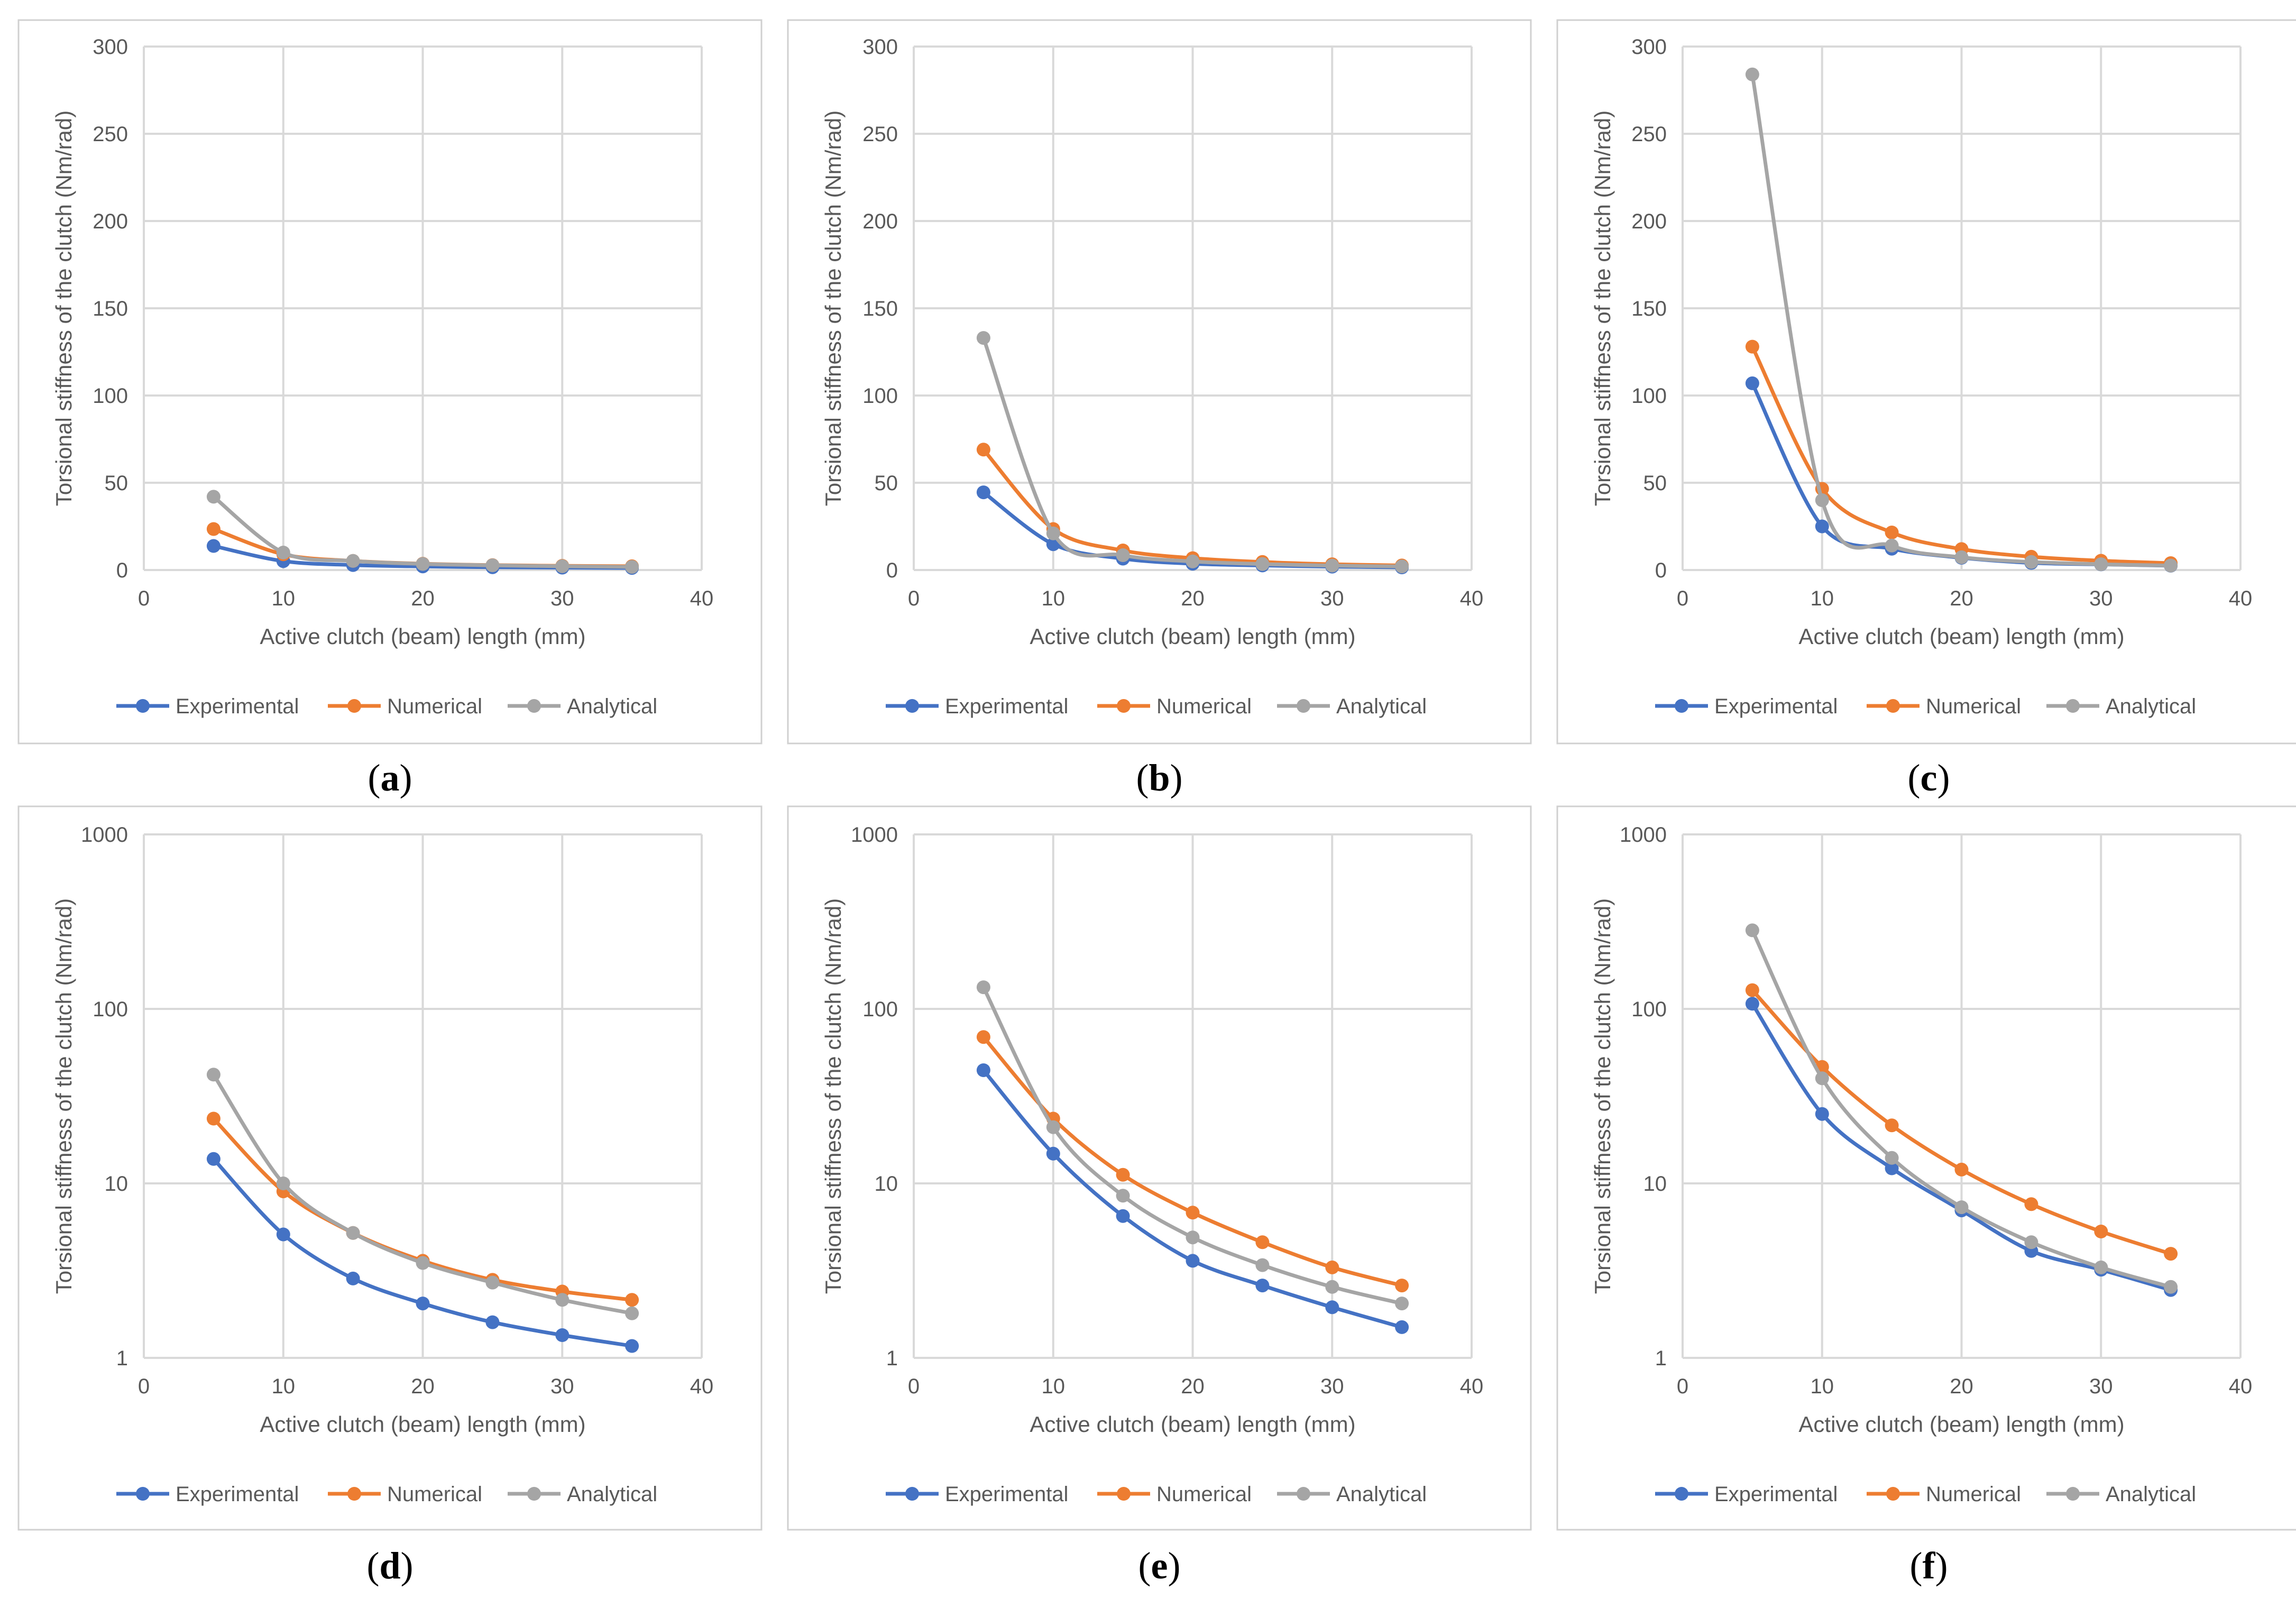  I want to click on panel-label: (a), so click(390, 778).